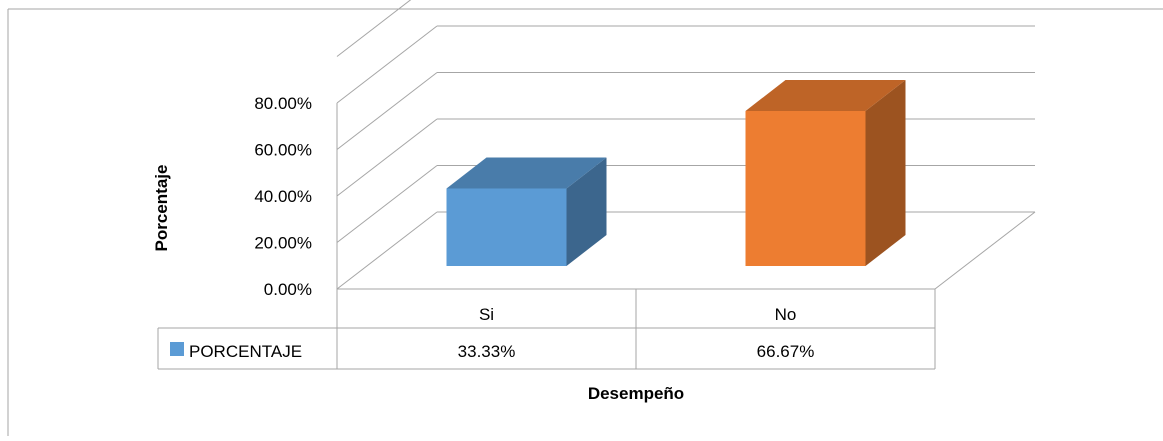  What do you see at coordinates (161, 208) in the screenshot?
I see `y-axis-title: Porcentaje` at bounding box center [161, 208].